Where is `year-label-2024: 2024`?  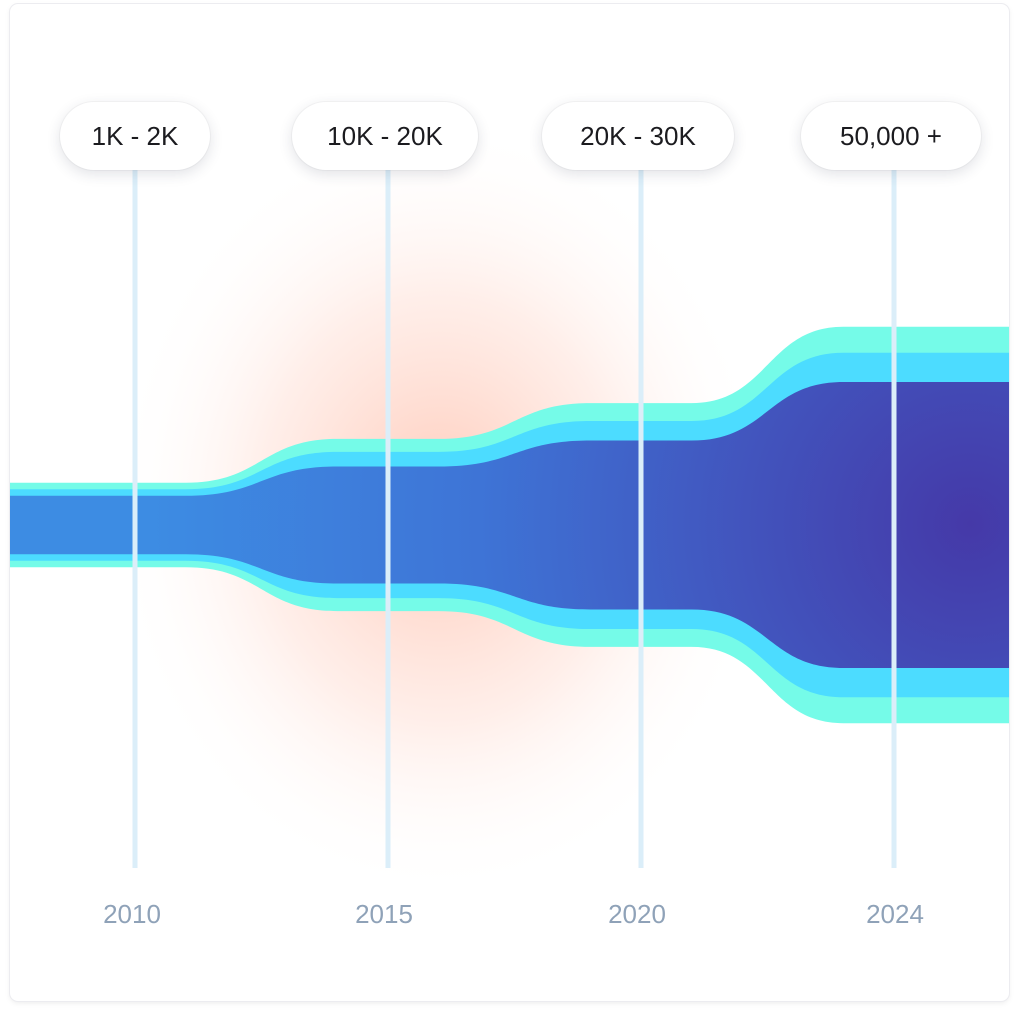
year-label-2024: 2024 is located at coordinates (895, 914).